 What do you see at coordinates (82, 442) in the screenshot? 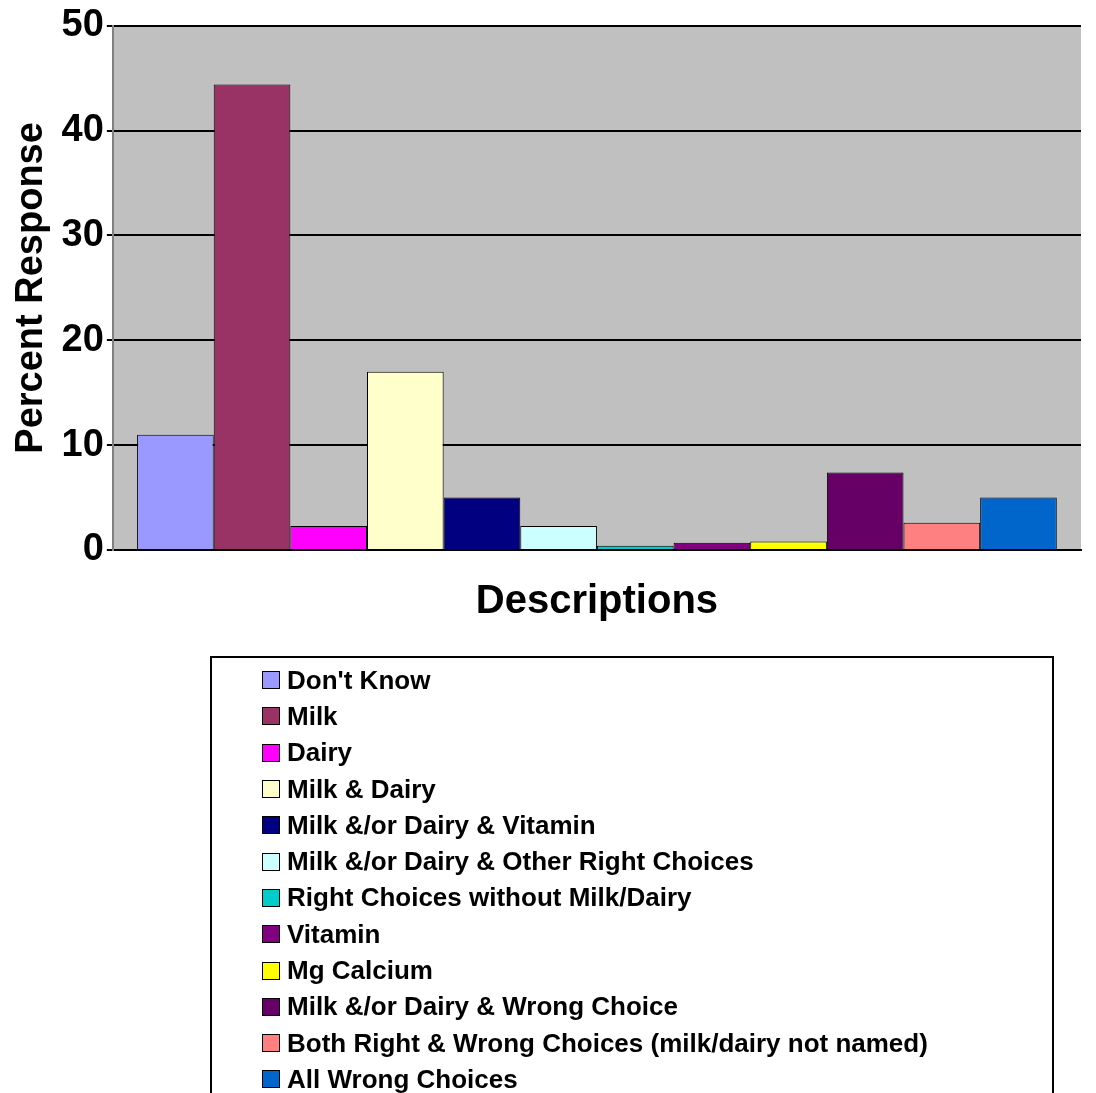
I see `y-tick-label: 10` at bounding box center [82, 442].